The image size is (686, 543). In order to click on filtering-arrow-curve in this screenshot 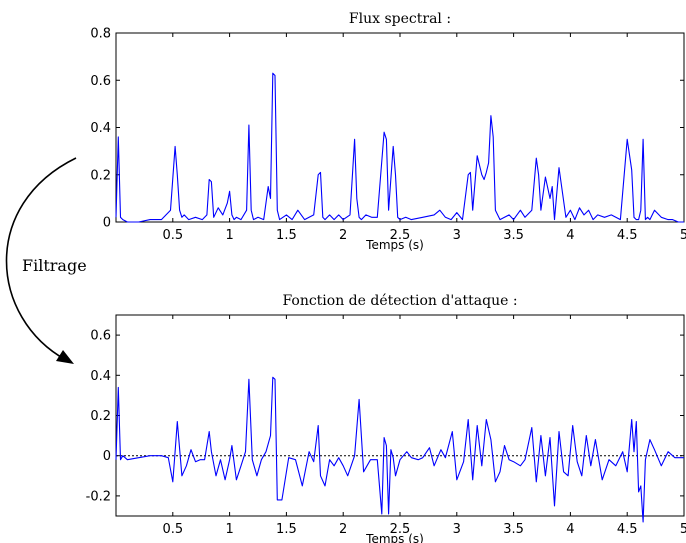, I will do `click(41, 259)`.